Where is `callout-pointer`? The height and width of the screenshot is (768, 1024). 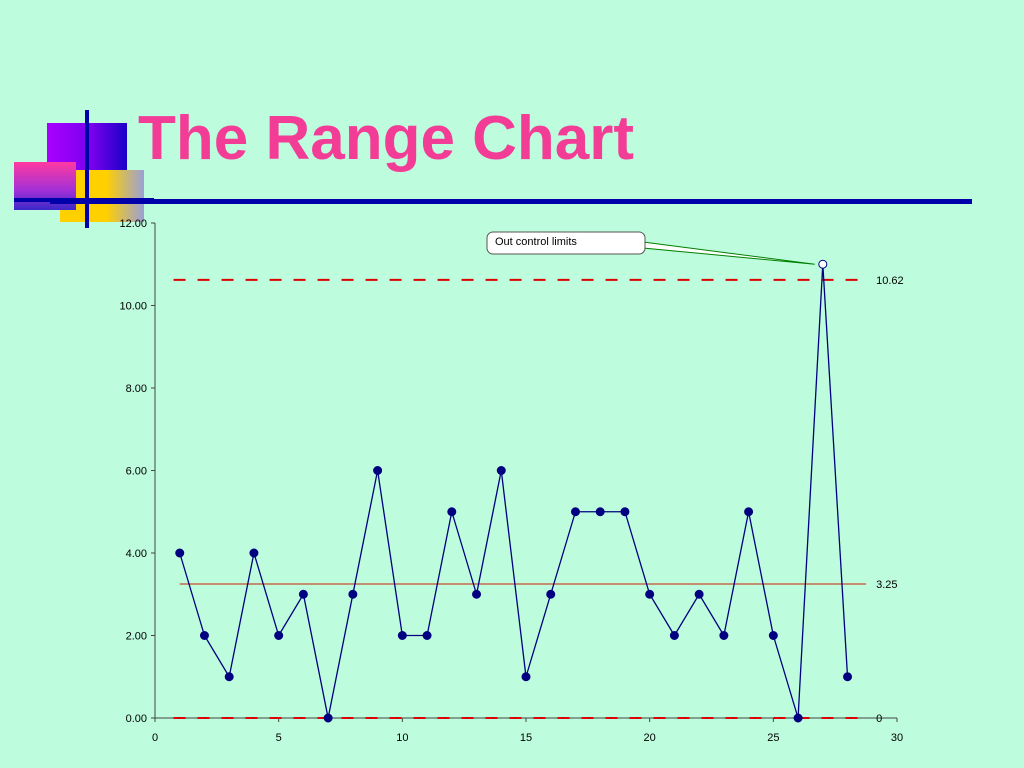 callout-pointer is located at coordinates (728, 253).